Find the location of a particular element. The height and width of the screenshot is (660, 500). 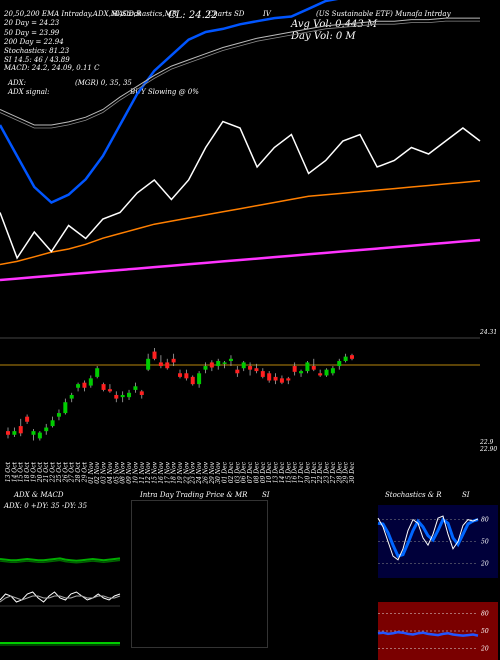

x-tick-label: 15 Dec is located at coordinates (288, 472).